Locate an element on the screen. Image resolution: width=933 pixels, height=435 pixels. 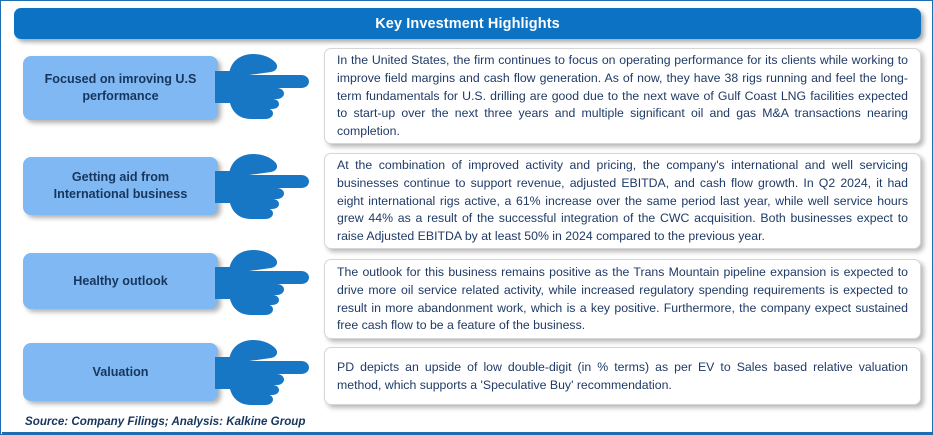
highlight-label-text: Getting aid from International business is located at coordinates (120, 185).